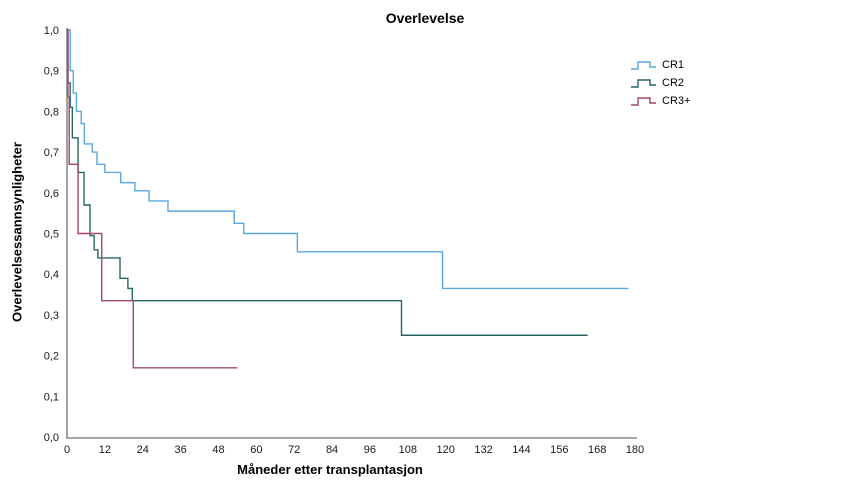 The image size is (850, 500). What do you see at coordinates (425, 18) in the screenshot?
I see `chart-title: Overlevelse` at bounding box center [425, 18].